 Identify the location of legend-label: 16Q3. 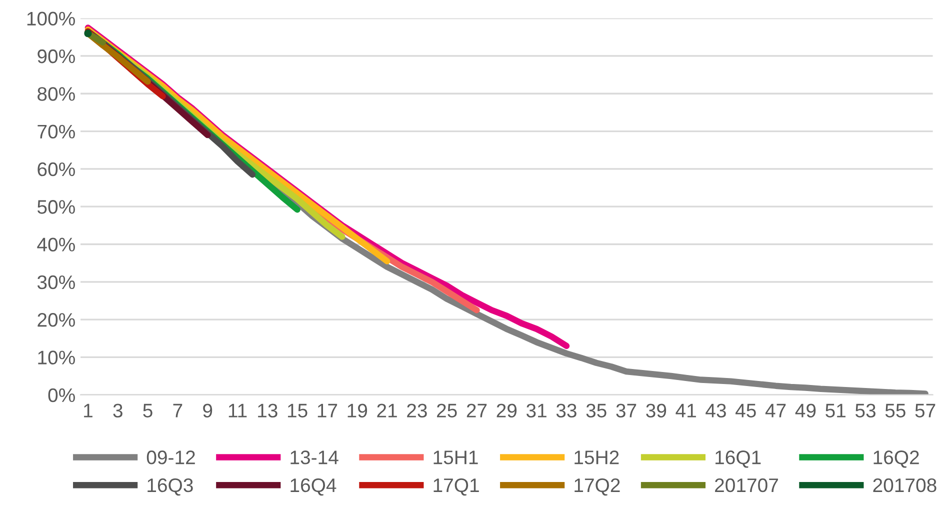
(170, 487).